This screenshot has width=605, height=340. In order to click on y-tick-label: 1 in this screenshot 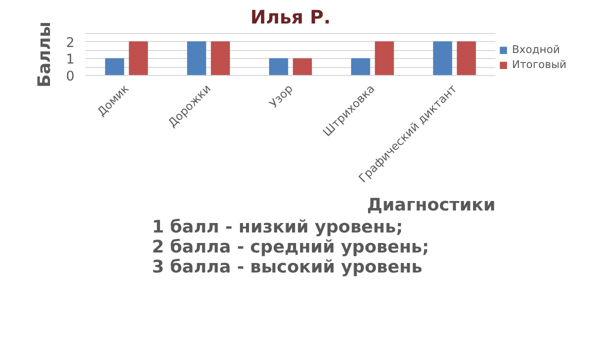, I will do `click(70, 60)`.